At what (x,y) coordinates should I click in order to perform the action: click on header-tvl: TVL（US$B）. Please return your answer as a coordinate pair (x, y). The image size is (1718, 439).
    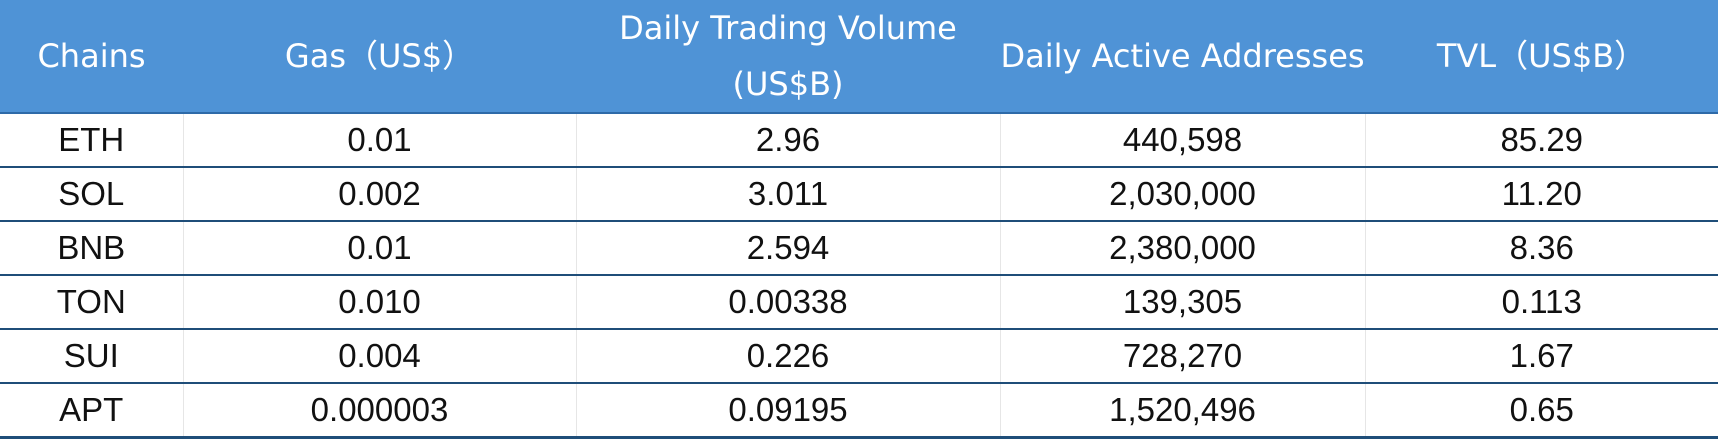
    Looking at the image, I should click on (1541, 57).